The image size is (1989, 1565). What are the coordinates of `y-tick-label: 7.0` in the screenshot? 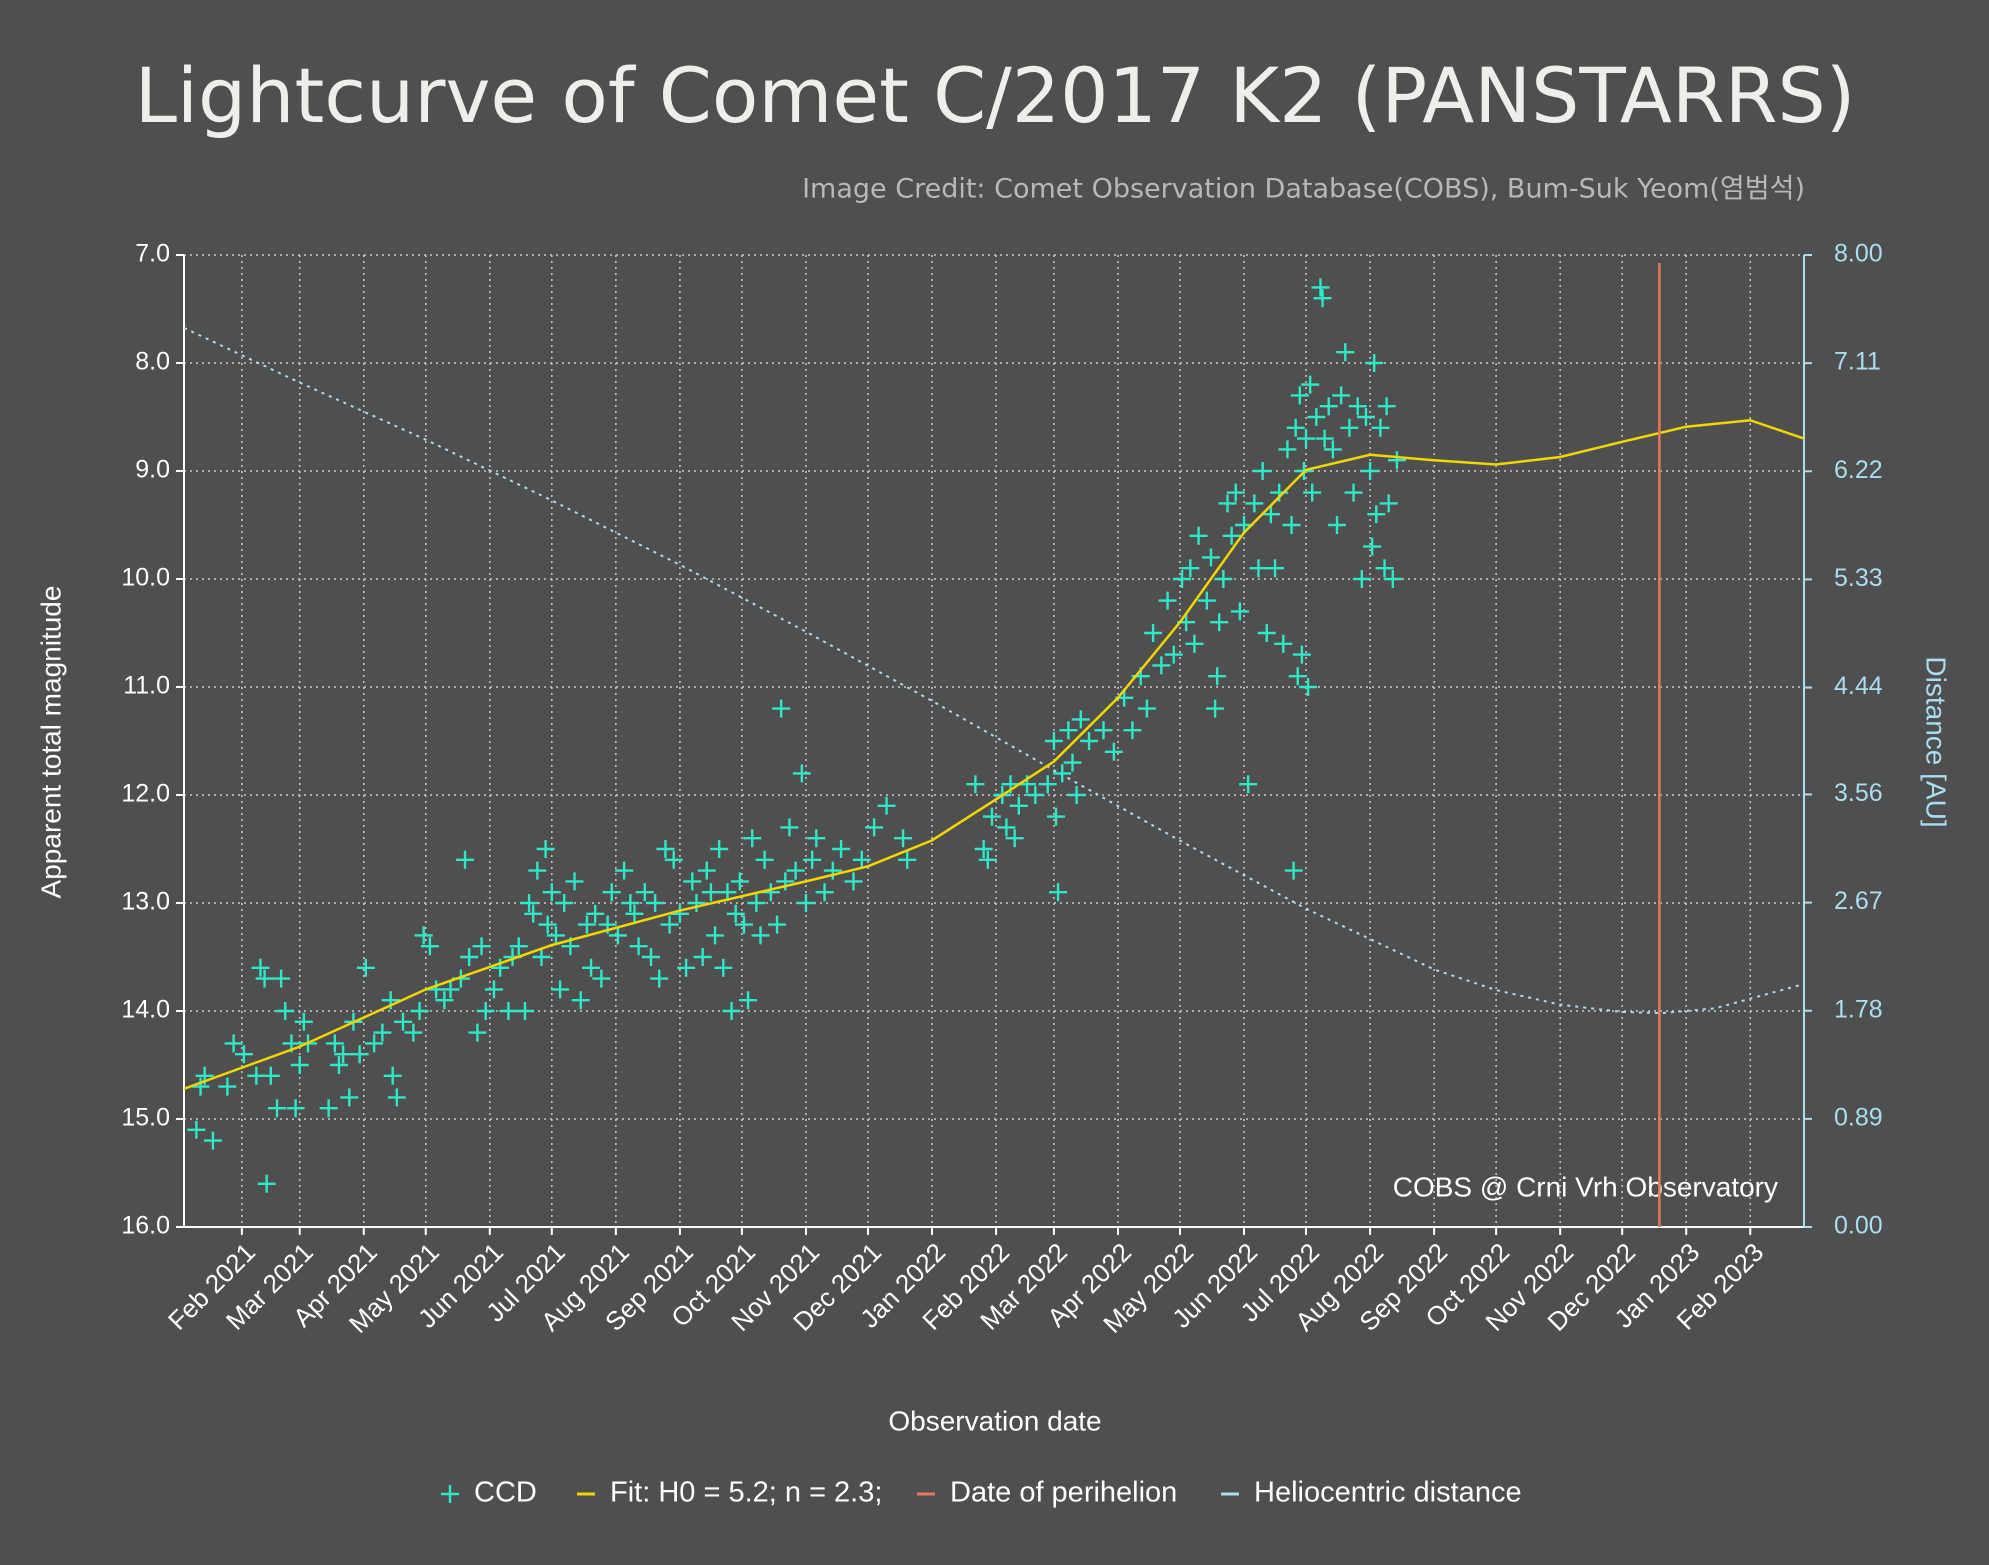 It's located at (152, 254).